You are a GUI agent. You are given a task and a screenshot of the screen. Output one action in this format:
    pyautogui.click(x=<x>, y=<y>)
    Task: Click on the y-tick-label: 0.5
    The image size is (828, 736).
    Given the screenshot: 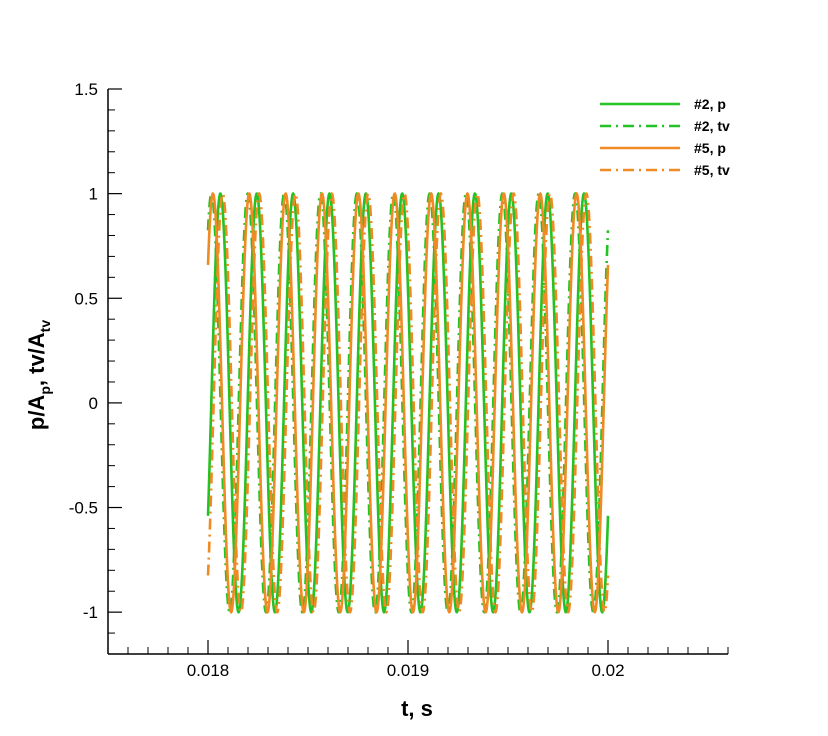 What is the action you would take?
    pyautogui.click(x=86, y=298)
    